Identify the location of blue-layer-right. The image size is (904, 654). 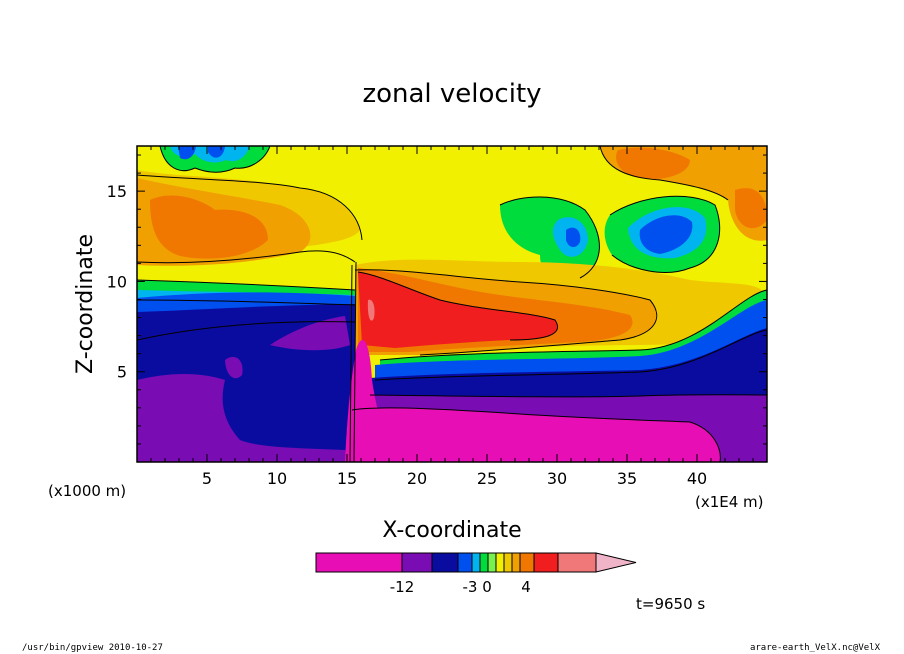
(571, 340).